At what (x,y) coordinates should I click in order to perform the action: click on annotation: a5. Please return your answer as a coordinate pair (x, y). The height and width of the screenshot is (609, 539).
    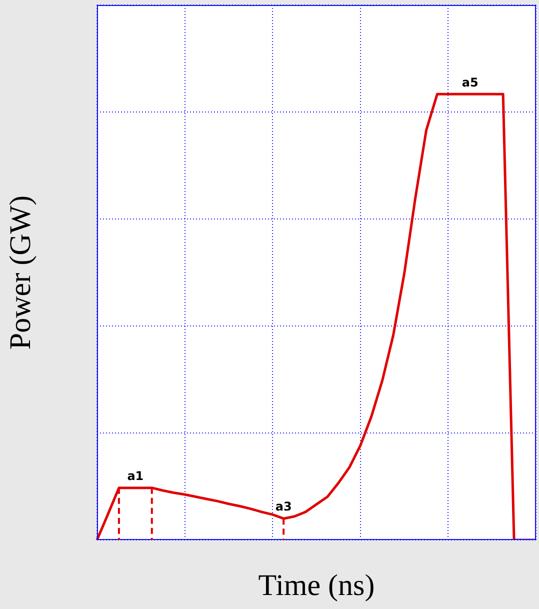
    Looking at the image, I should click on (470, 82).